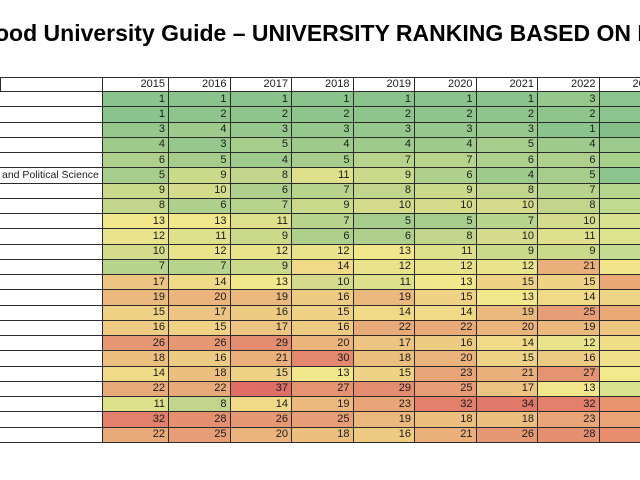 The image size is (640, 480). What do you see at coordinates (507, 434) in the screenshot?
I see `rank-cell: 26` at bounding box center [507, 434].